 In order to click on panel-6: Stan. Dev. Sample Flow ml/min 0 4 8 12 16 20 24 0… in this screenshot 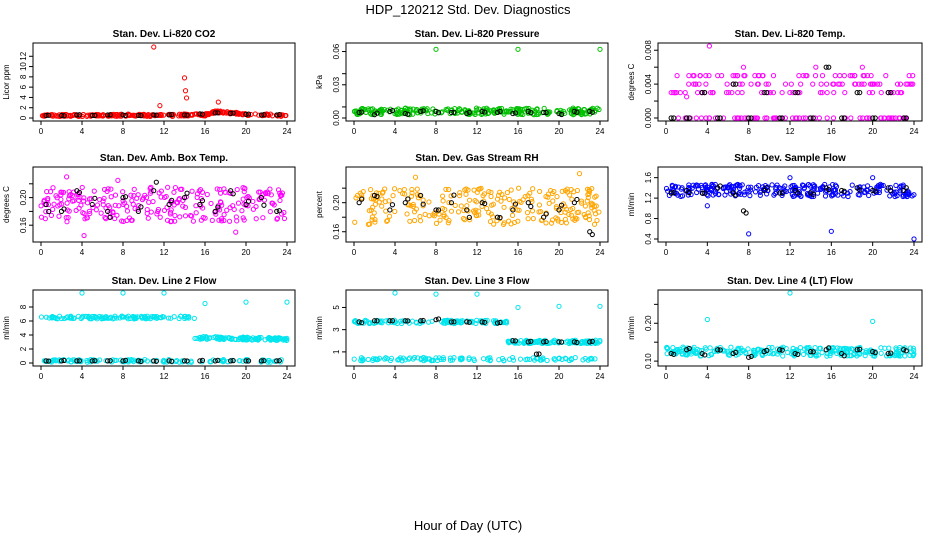, I will do `click(775, 205)`.